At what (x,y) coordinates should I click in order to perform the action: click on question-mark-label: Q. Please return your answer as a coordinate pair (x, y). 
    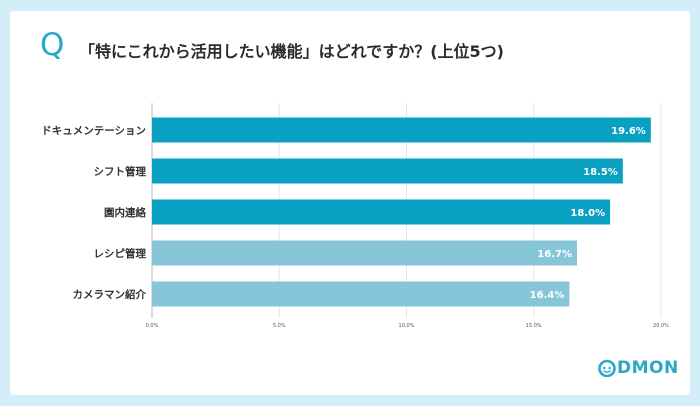
    Looking at the image, I should click on (52, 45).